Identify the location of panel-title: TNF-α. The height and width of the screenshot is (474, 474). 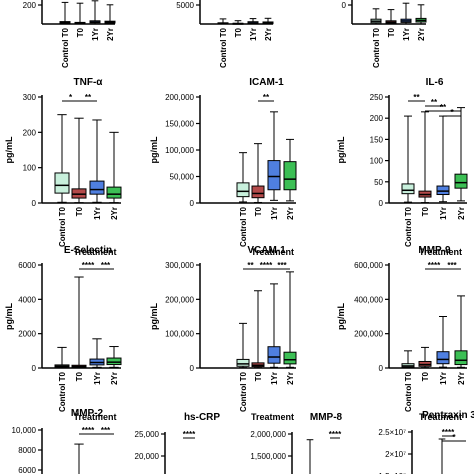
(89, 82).